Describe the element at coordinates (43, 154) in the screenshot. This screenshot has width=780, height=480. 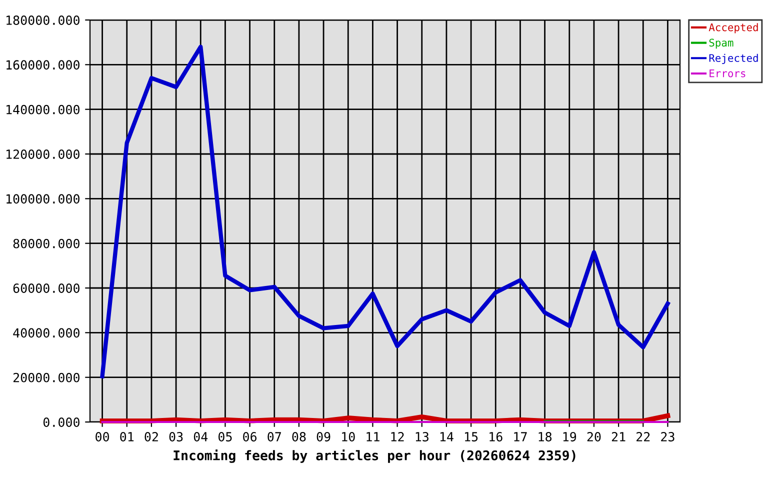
I see `y-tick-label: 120000.000` at that location.